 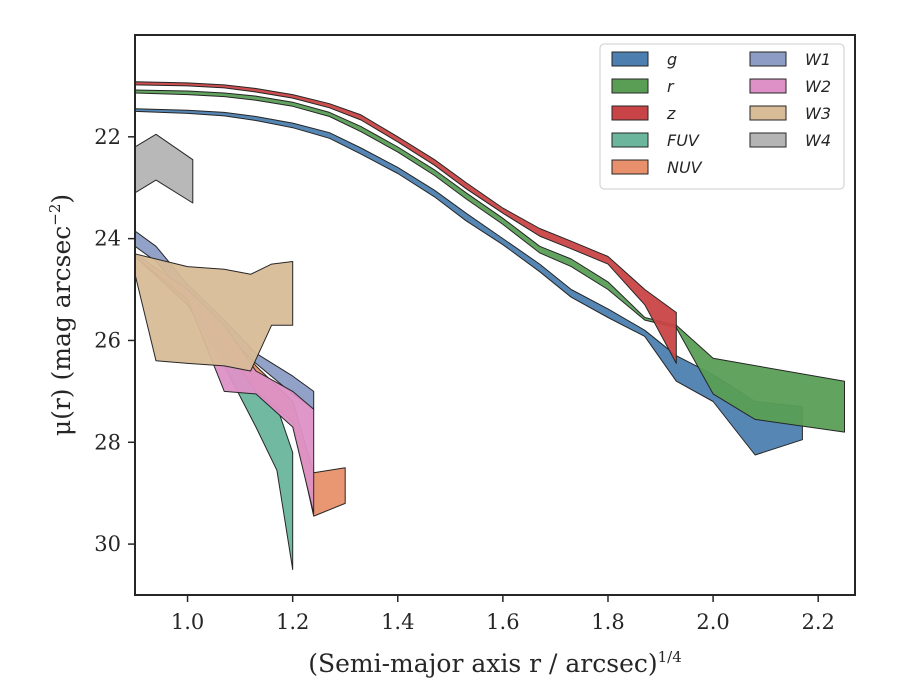 What do you see at coordinates (683, 140) in the screenshot?
I see `legend-label-fuv: FUV` at bounding box center [683, 140].